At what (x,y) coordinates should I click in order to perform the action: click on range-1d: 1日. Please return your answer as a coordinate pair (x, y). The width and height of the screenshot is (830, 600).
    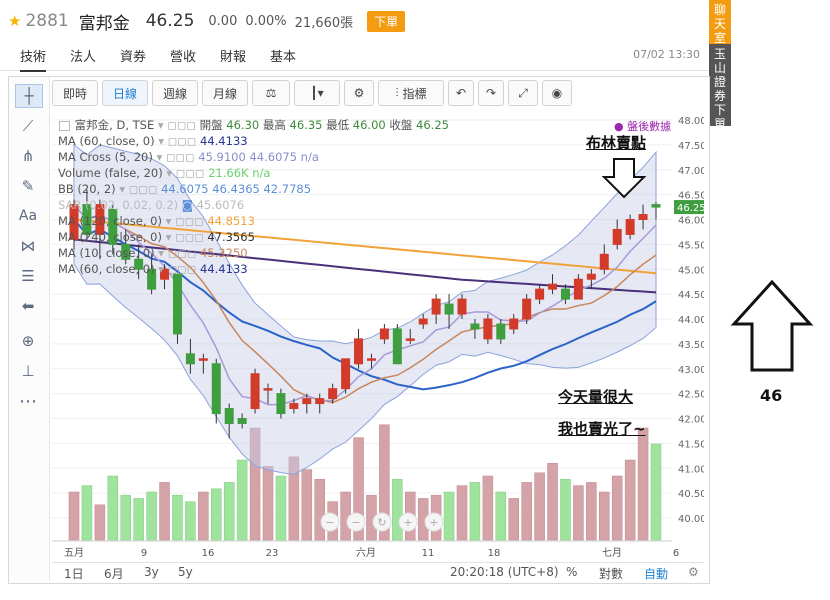
    Looking at the image, I should click on (74, 574).